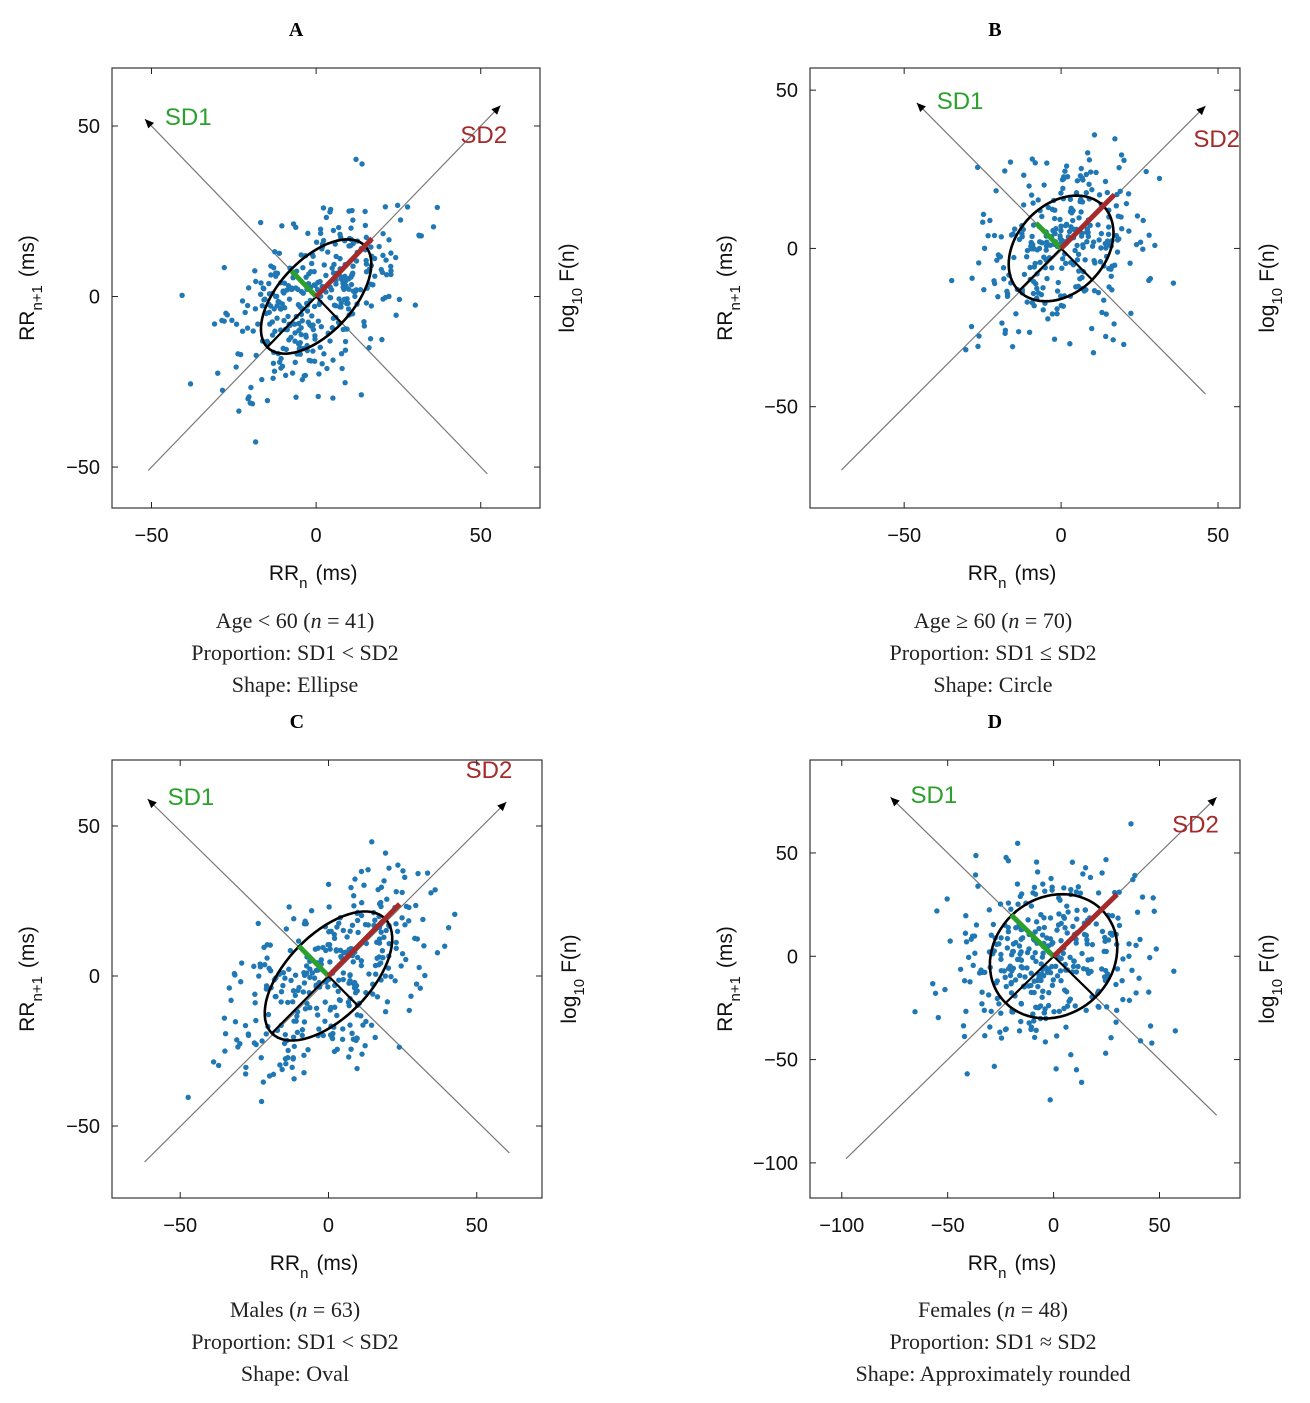  I want to click on sd1-label: SD1, so click(960, 101).